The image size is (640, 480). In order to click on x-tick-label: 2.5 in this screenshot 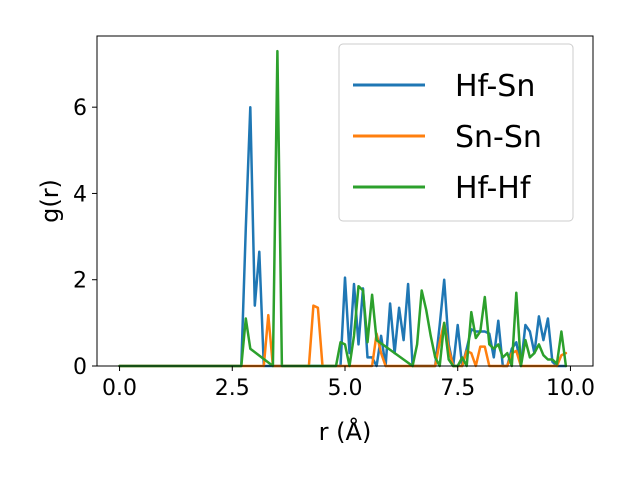, I will do `click(232, 388)`.